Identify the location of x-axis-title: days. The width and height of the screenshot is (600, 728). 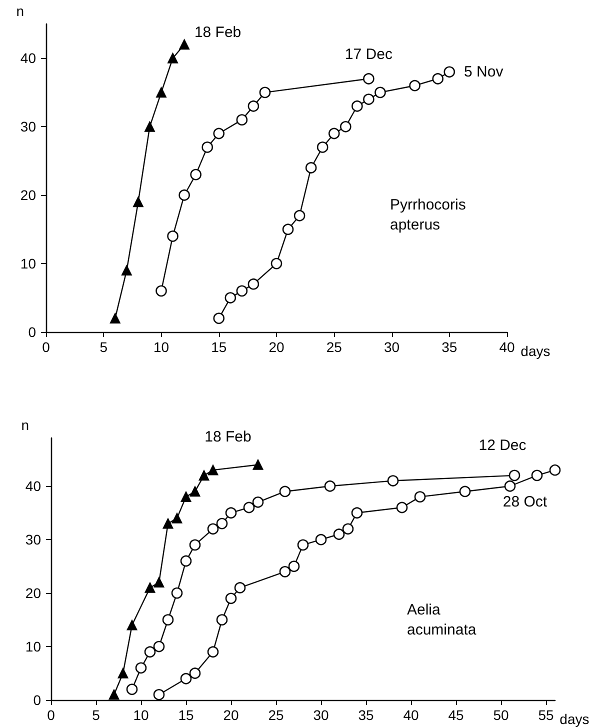
(535, 351).